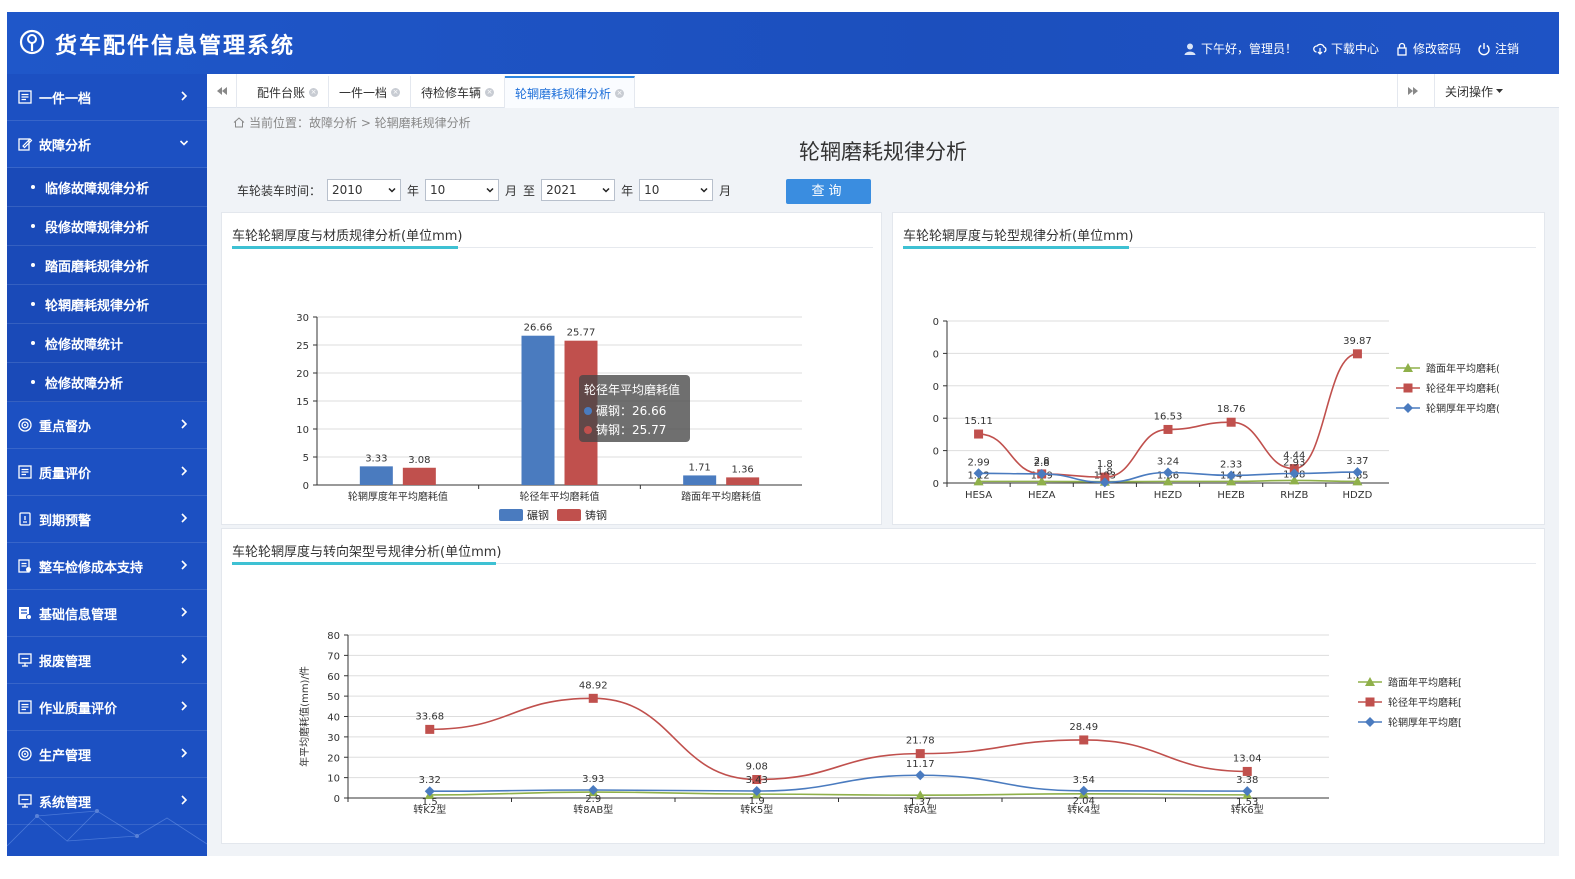  What do you see at coordinates (676, 190) in the screenshot?
I see `end-month-select: 10` at bounding box center [676, 190].